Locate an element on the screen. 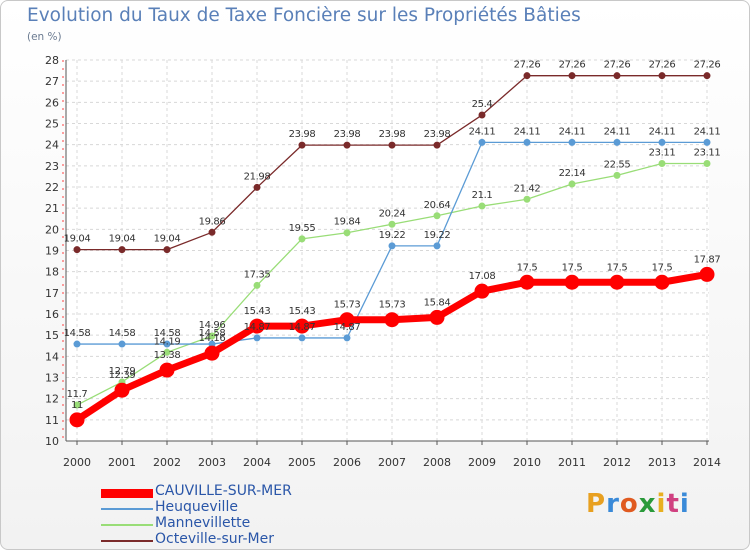 This screenshot has height=550, width=750. legend-label: CAUVILLE-SUR-MER is located at coordinates (223, 491).